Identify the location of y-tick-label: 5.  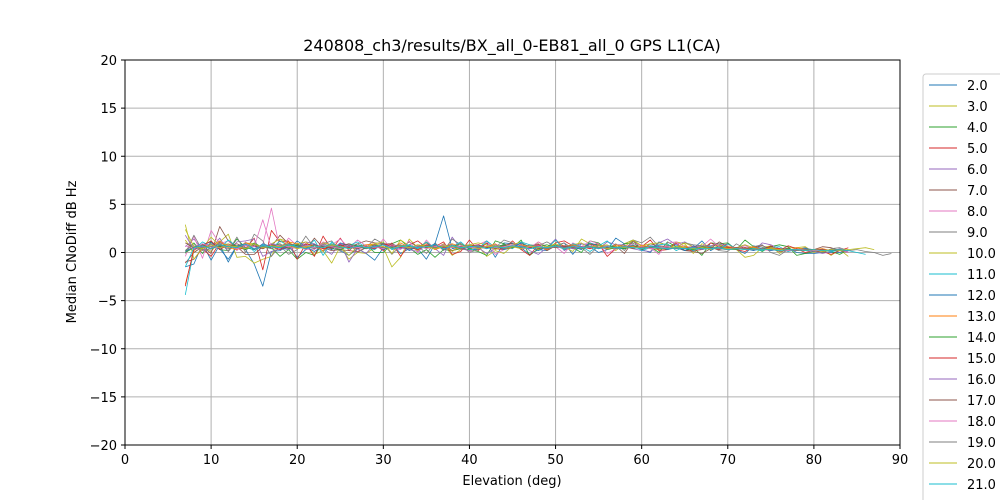
(113, 205).